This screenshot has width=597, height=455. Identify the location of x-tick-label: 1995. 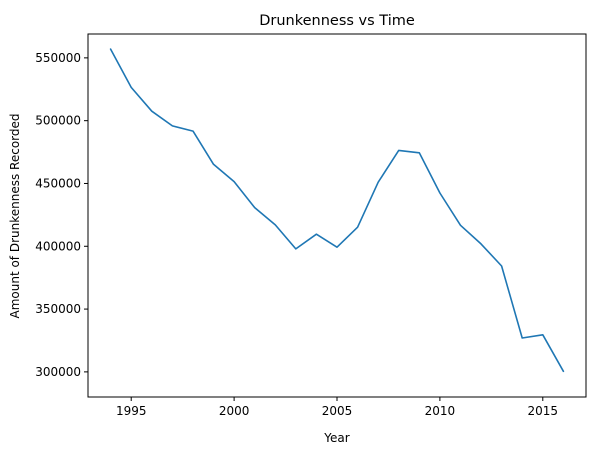
(131, 411).